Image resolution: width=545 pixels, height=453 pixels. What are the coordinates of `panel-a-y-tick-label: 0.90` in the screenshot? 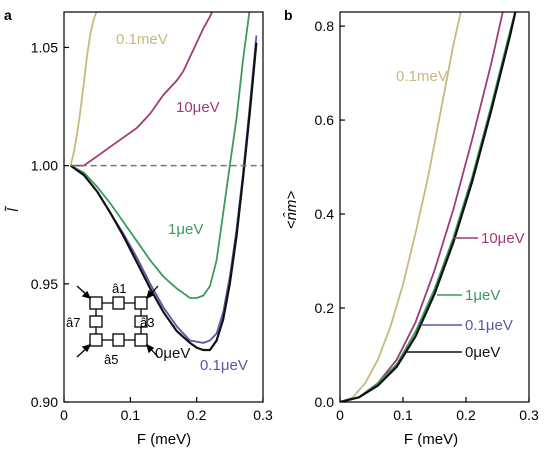 It's located at (44, 402).